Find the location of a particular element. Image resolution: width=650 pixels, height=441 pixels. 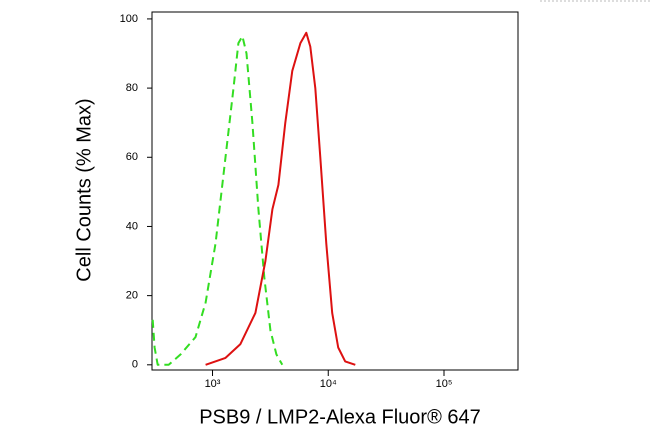

y-tick-label: 20 is located at coordinates (132, 296).